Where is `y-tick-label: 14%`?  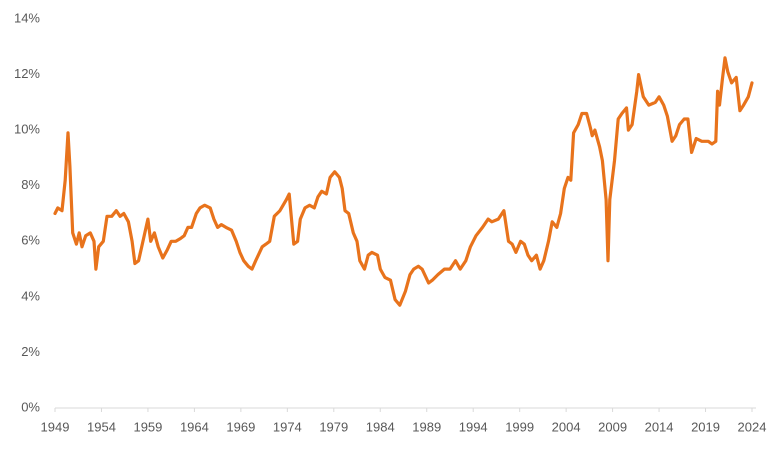 y-tick-label: 14% is located at coordinates (27, 17).